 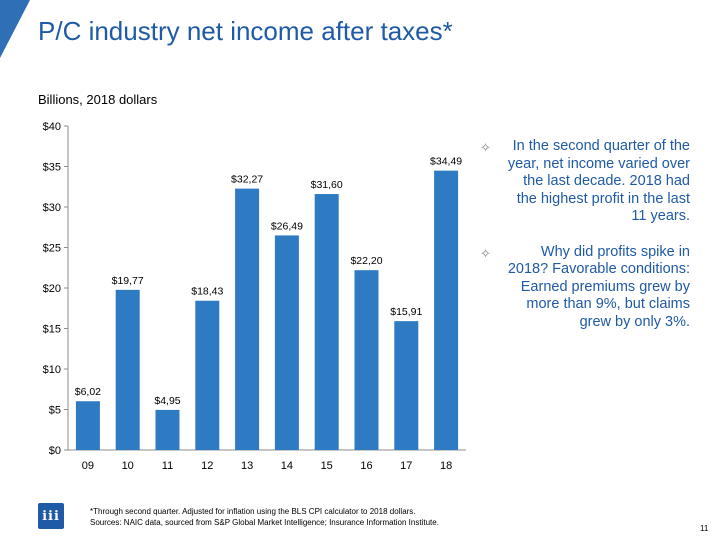 I want to click on x-tick-label: 09, so click(x=88, y=466).